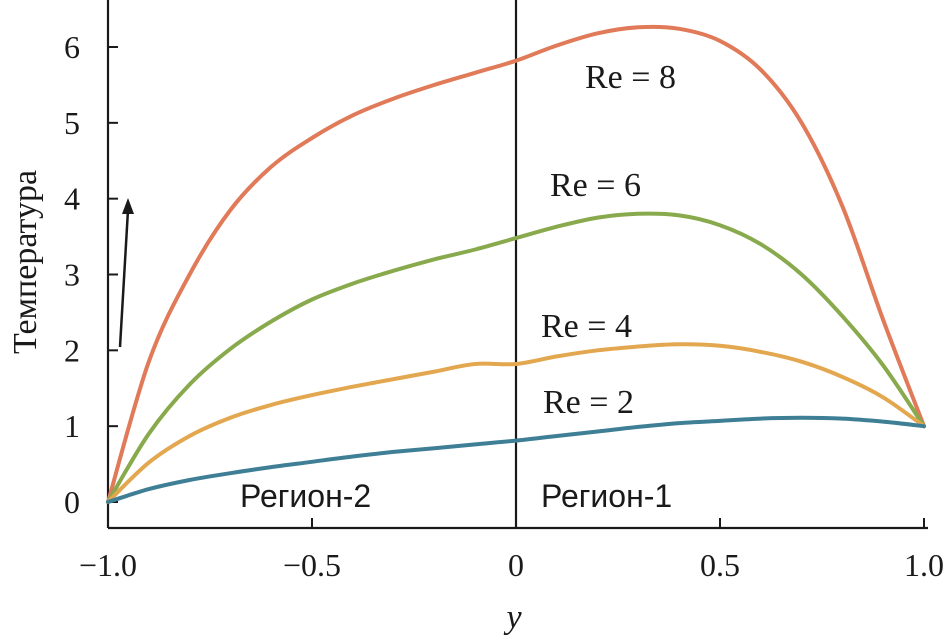 The image size is (949, 642). I want to click on series-label-re-6: Re = 6, so click(595, 185).